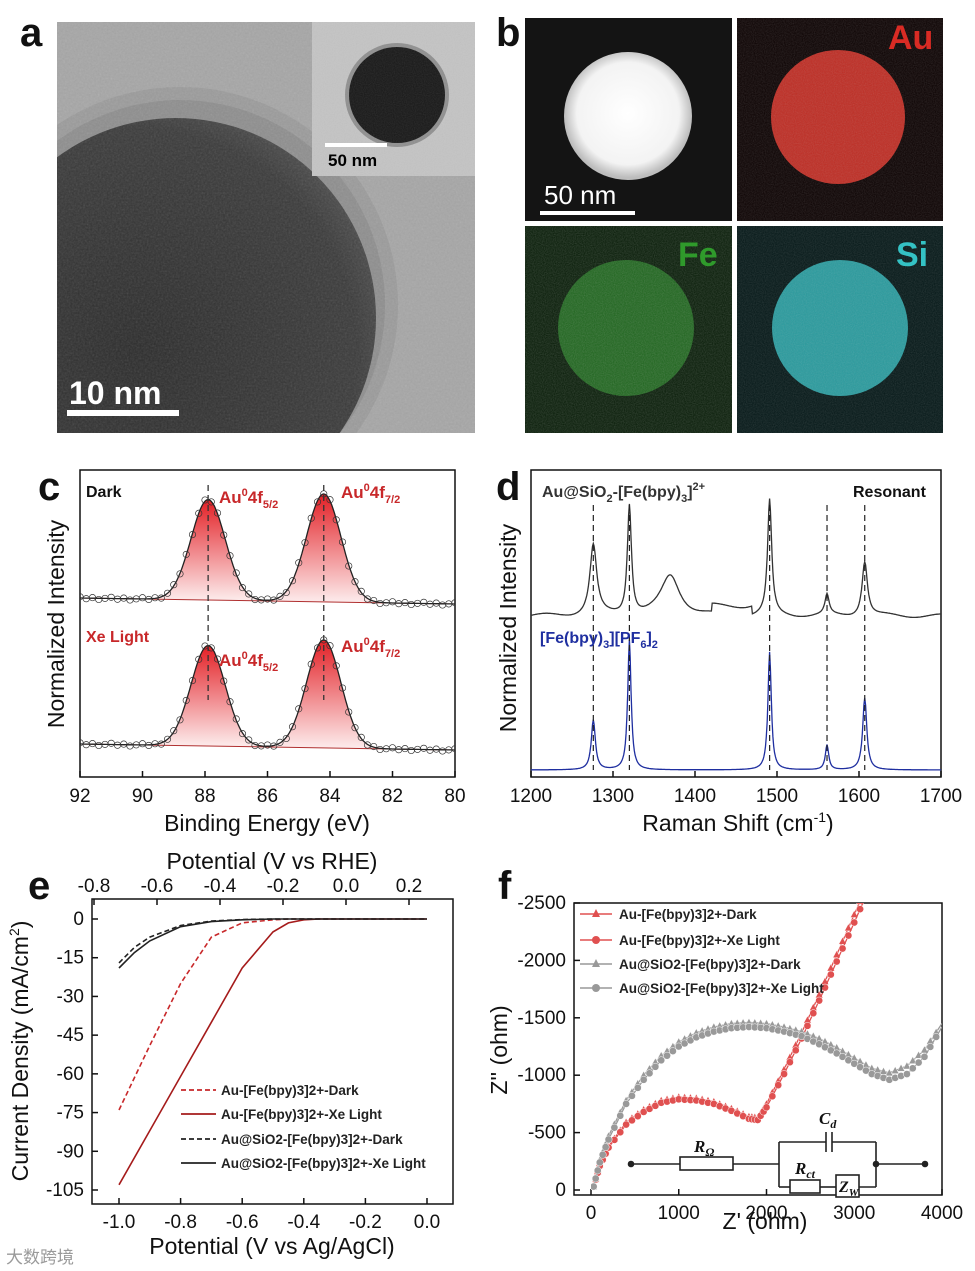  I want to click on lsv-ytick-label: -15, so click(70, 958).